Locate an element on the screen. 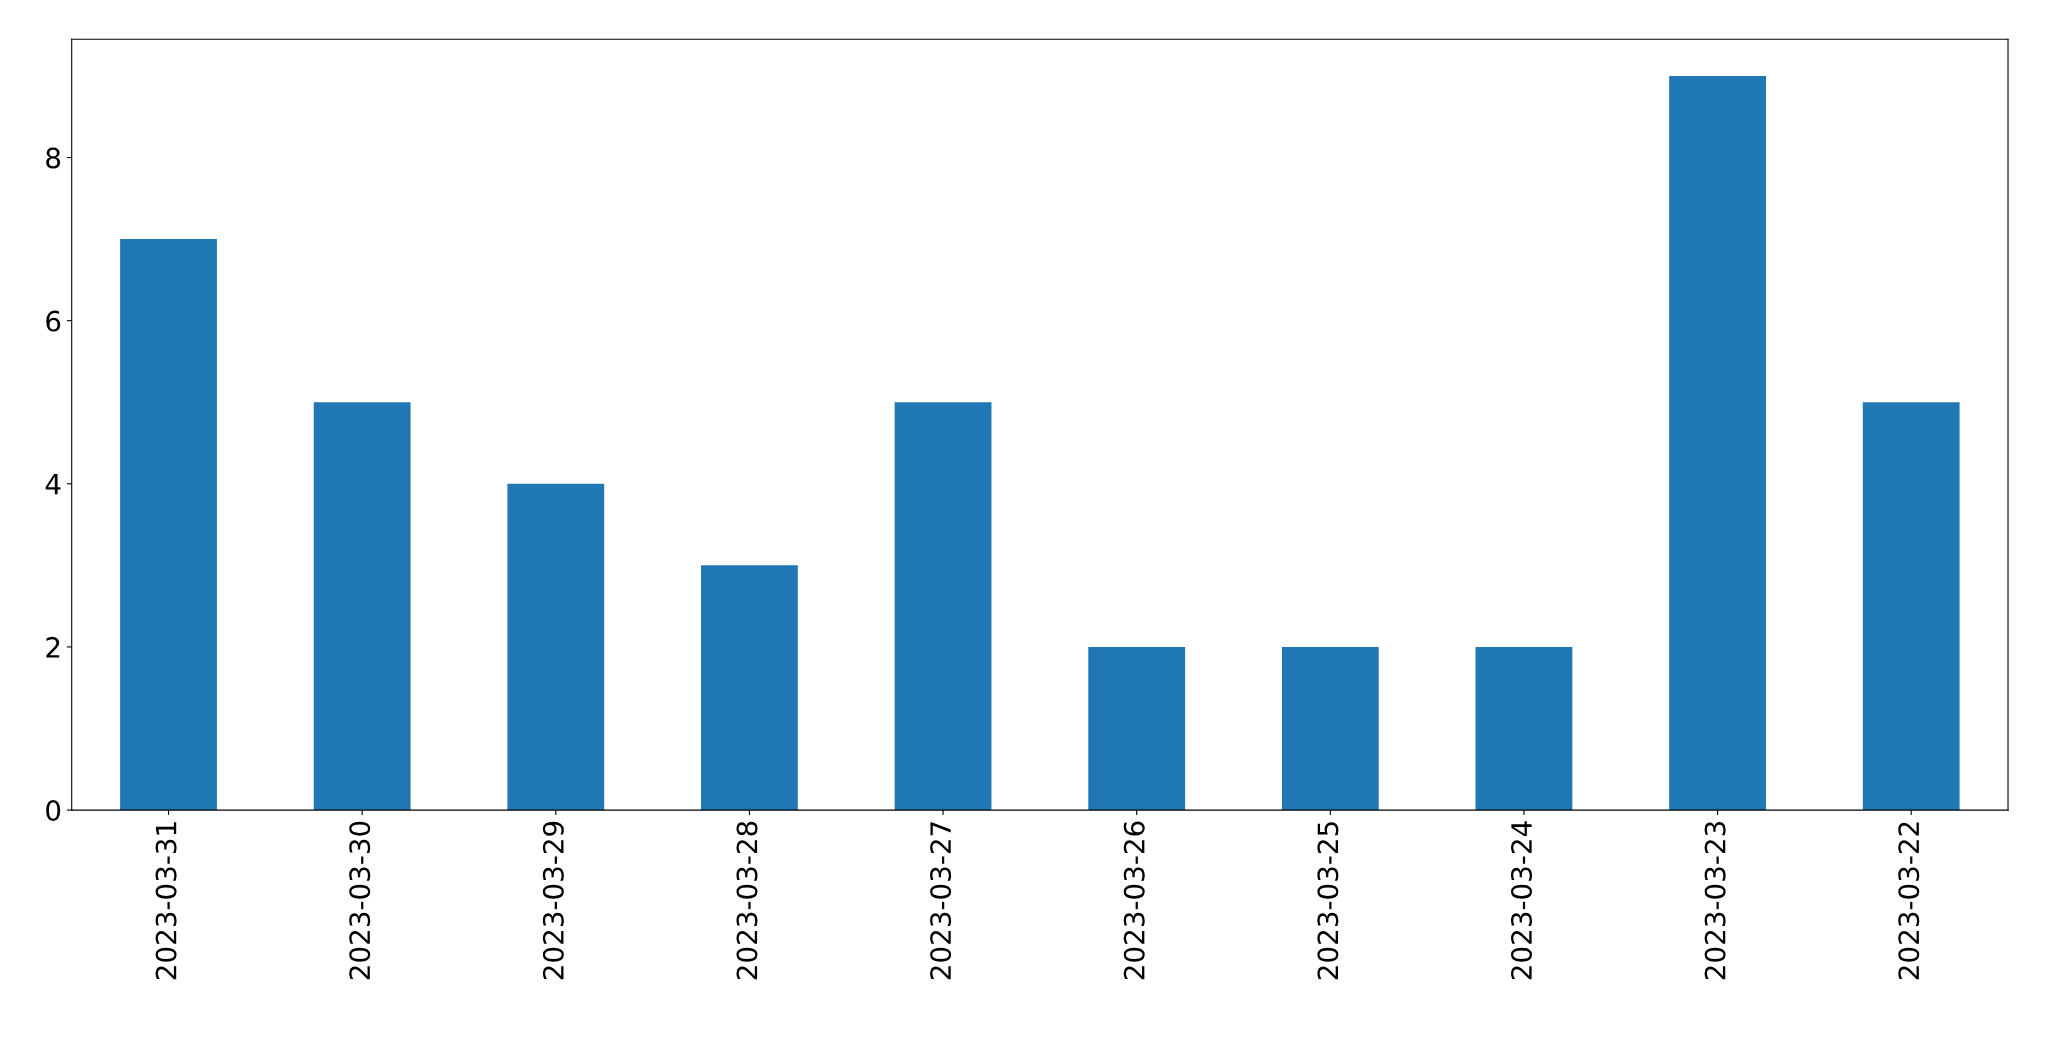  x-tick-label: 2023-03-27 is located at coordinates (941, 901).